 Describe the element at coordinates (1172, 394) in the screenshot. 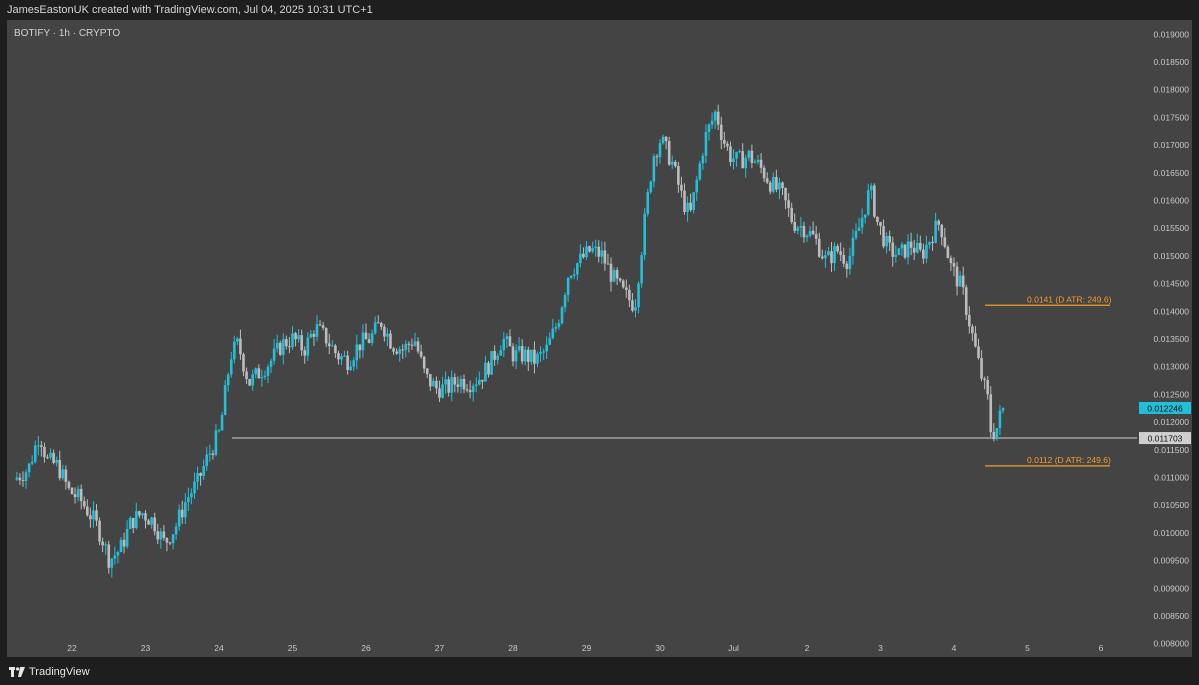

I see `y-tick-label: 0.012500` at that location.